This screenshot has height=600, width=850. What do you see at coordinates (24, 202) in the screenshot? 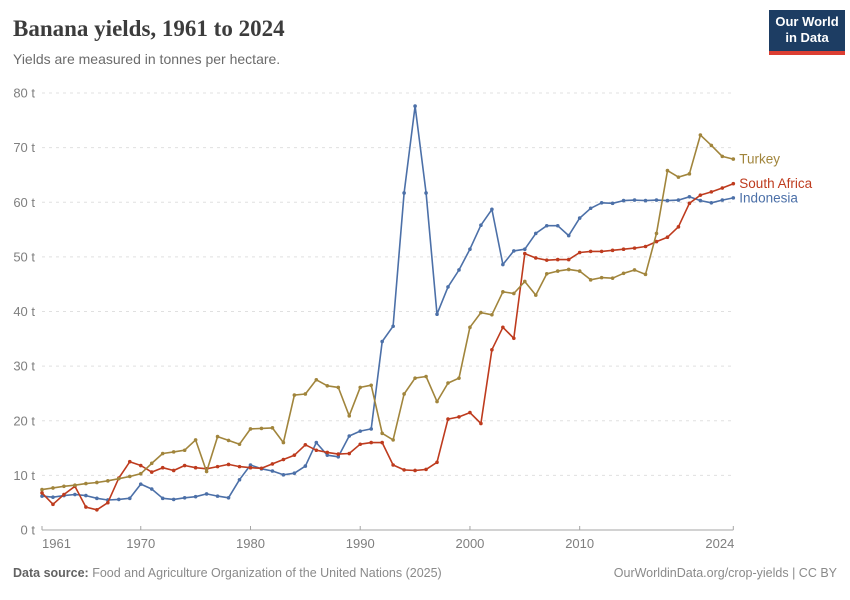
I see `y-tick-label: 60 t` at bounding box center [24, 202].